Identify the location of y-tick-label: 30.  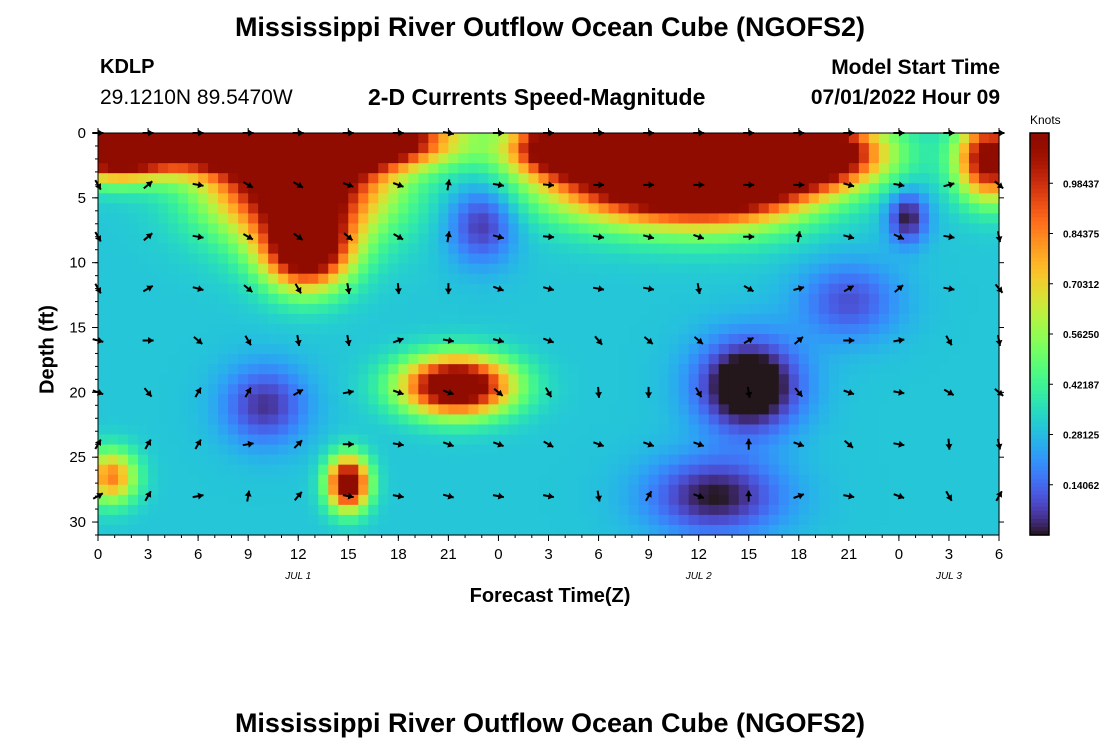
(77, 522).